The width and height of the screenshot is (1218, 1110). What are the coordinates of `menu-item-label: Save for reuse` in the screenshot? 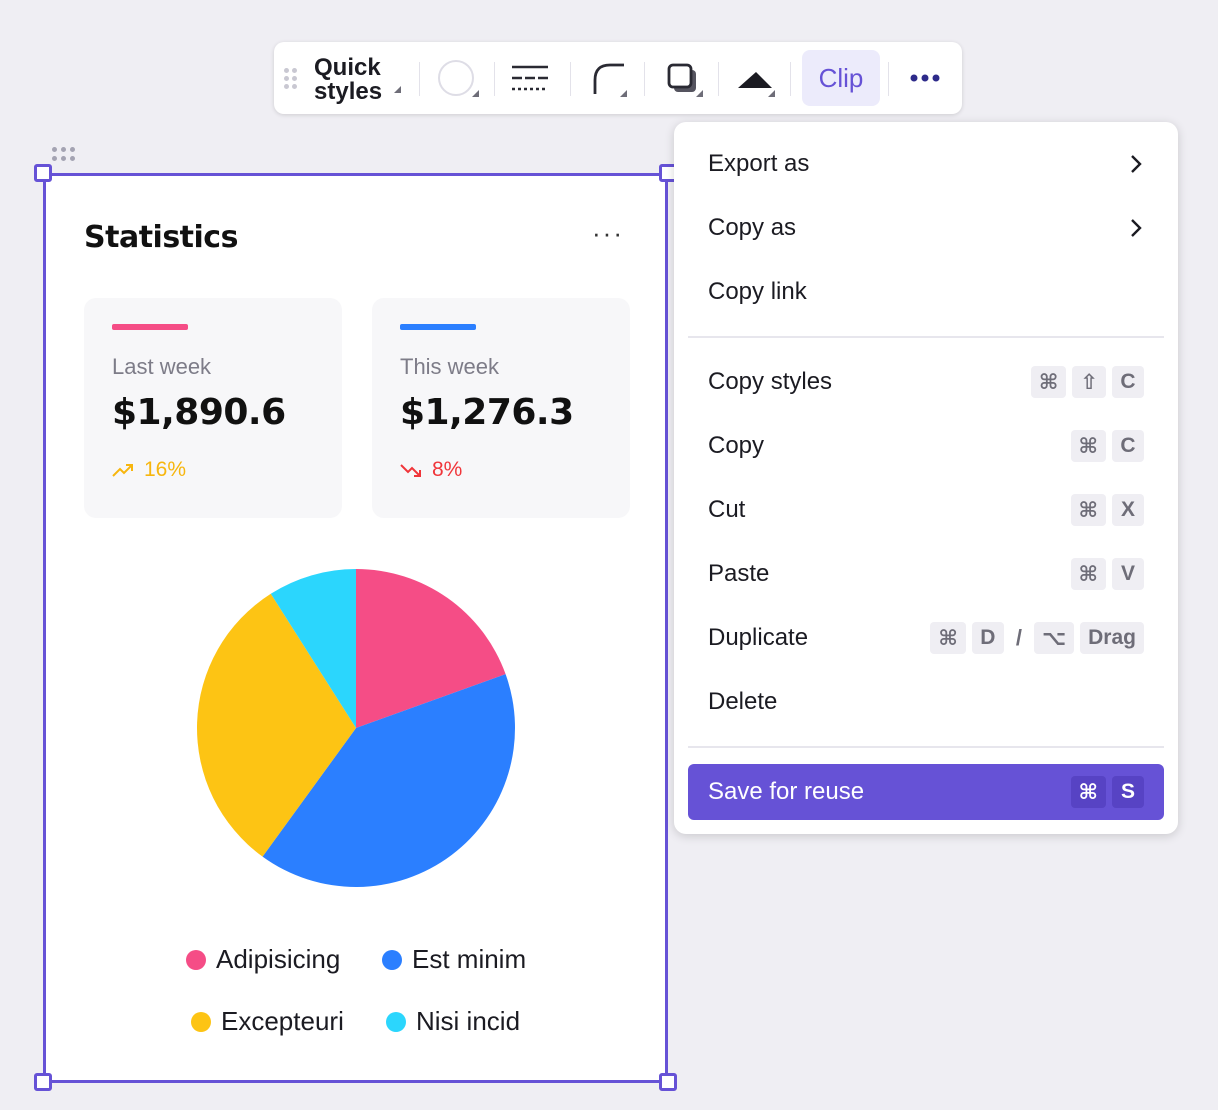 It's located at (786, 791).